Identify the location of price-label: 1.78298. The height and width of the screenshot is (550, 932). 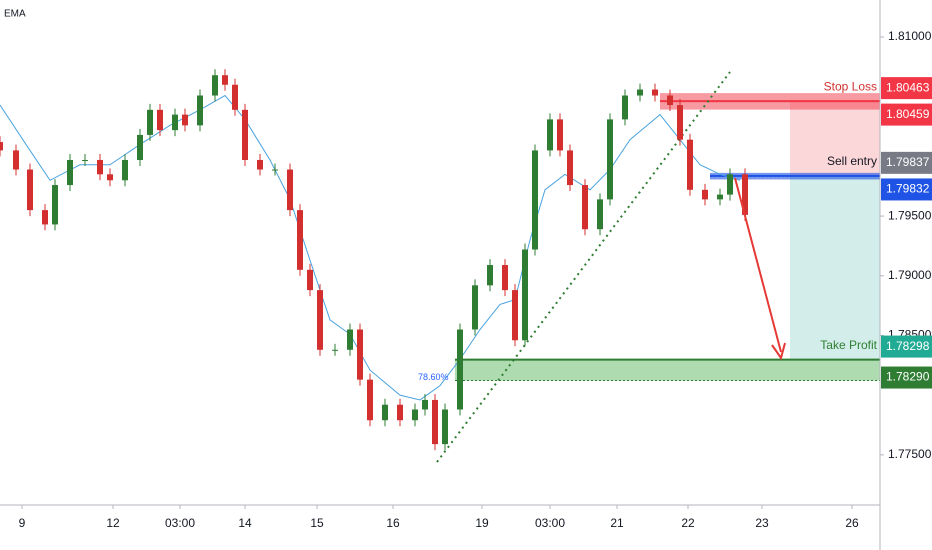
(908, 346).